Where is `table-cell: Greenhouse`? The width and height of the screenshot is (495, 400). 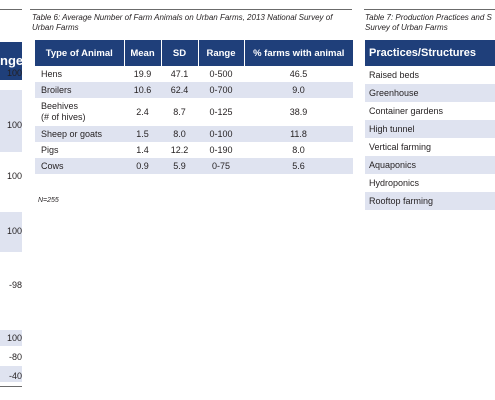 table-cell: Greenhouse is located at coordinates (430, 93).